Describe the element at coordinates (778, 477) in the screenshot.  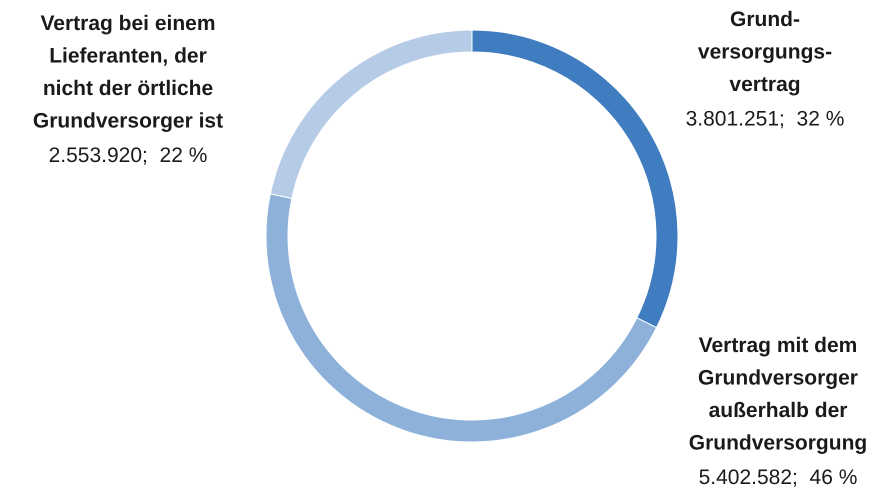
I see `data-label: 5.402.582; 46 %` at that location.